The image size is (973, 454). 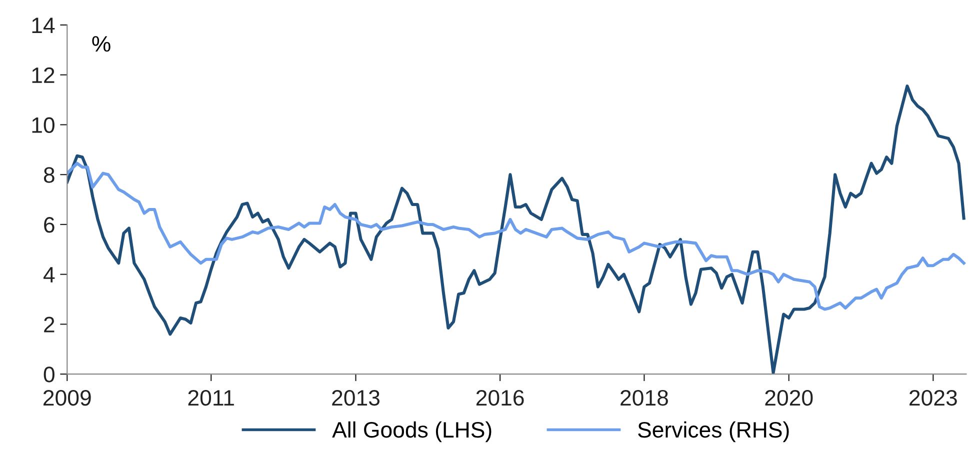 What do you see at coordinates (713, 431) in the screenshot?
I see `legend-label: Services (RHS)` at bounding box center [713, 431].